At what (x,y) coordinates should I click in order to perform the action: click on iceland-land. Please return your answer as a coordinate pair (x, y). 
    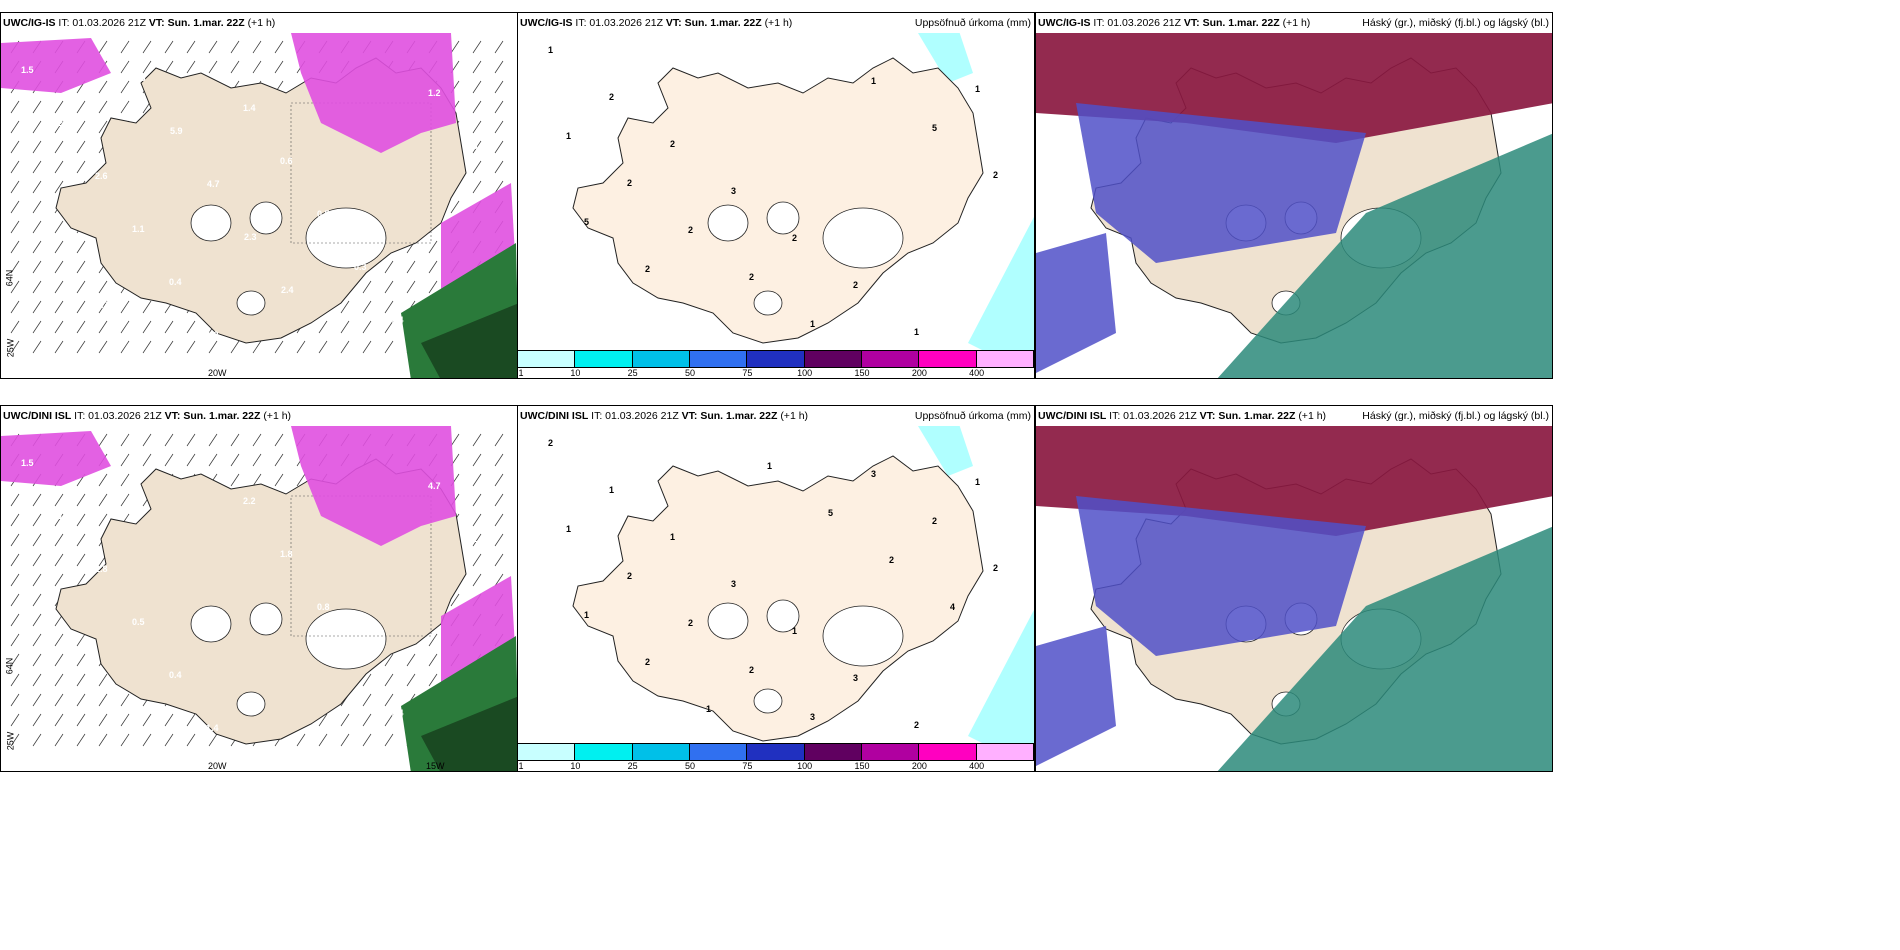
    Looking at the image, I should click on (778, 200).